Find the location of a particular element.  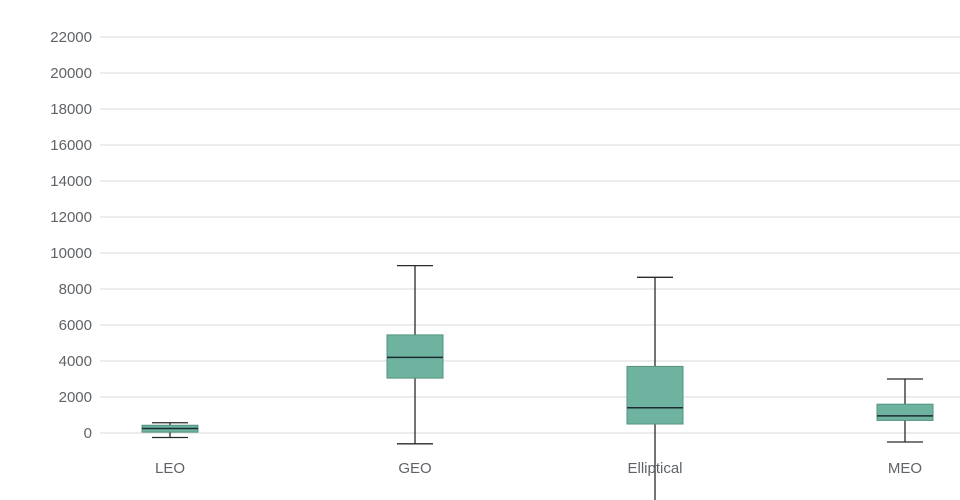

y-tick-label: 6000 is located at coordinates (75, 325).